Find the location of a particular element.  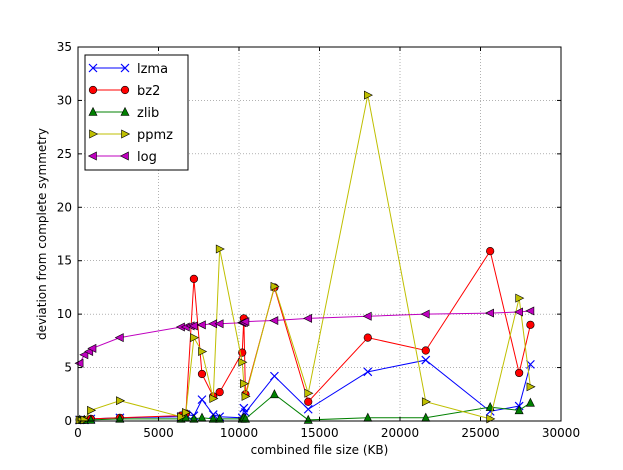

legend-entry-lzma: lzma is located at coordinates (128, 69).